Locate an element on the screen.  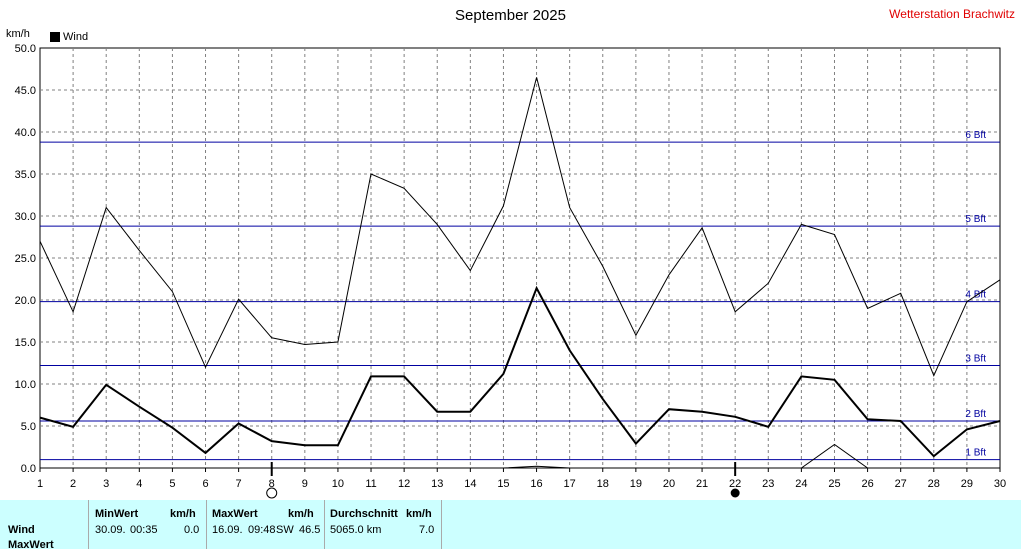
x-tick-label: 10 is located at coordinates (338, 484).